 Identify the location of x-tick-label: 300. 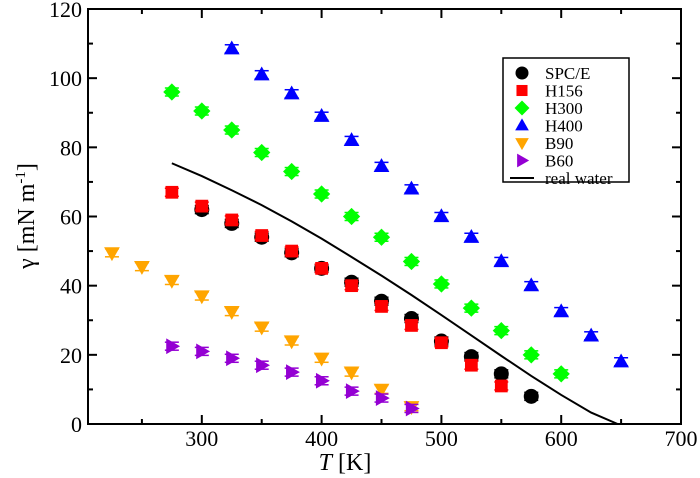
(201, 438).